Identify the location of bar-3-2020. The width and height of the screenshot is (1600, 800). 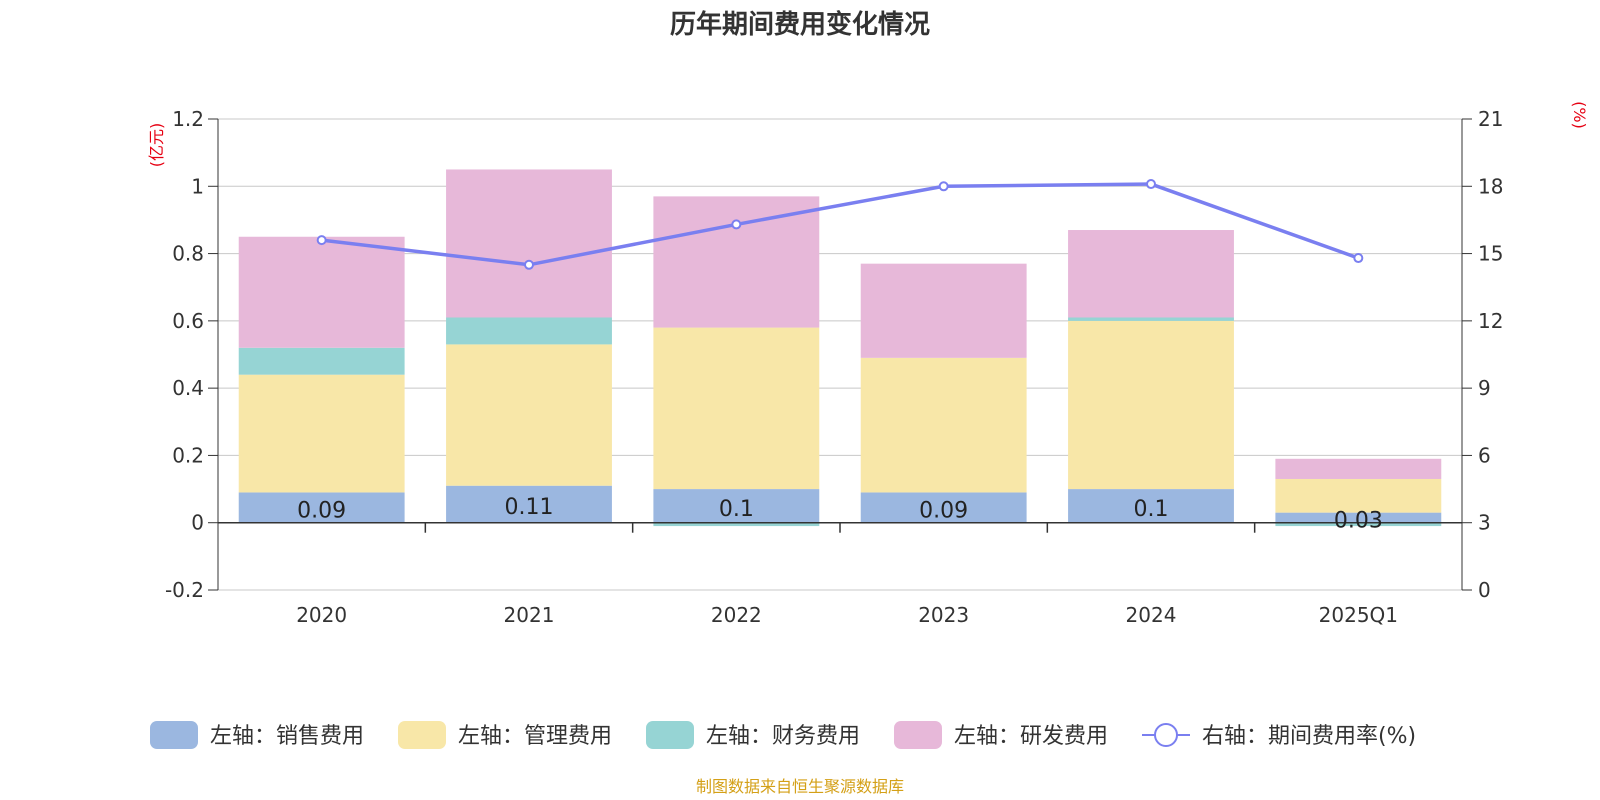
(321, 292).